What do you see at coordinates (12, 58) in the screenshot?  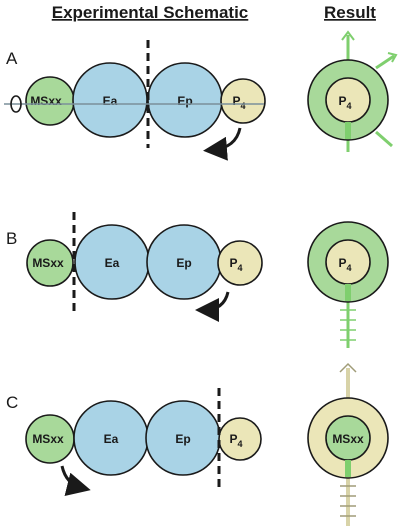 I see `row-a-letter: A` at bounding box center [12, 58].